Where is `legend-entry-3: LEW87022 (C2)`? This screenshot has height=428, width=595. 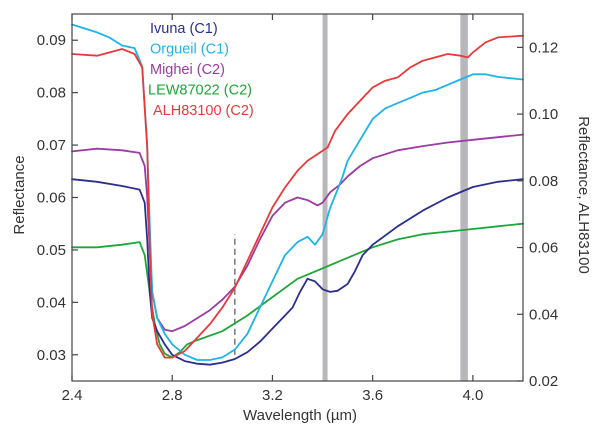 legend-entry-3: LEW87022 (C2) is located at coordinates (200, 91).